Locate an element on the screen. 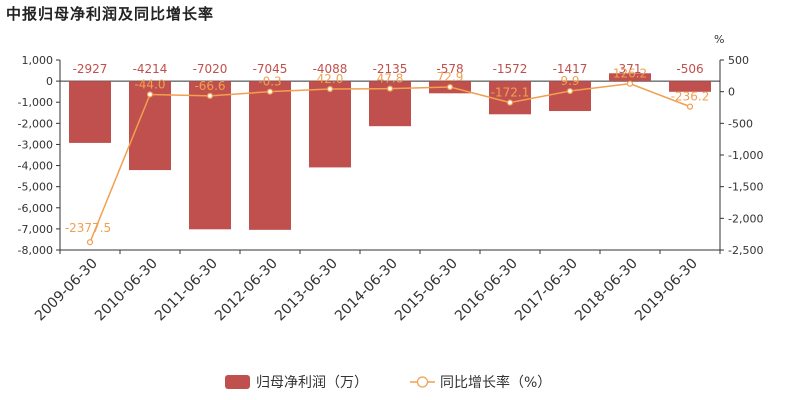 This screenshot has height=400, width=800. y-left-tick-label: 1,000 is located at coordinates (38, 60).